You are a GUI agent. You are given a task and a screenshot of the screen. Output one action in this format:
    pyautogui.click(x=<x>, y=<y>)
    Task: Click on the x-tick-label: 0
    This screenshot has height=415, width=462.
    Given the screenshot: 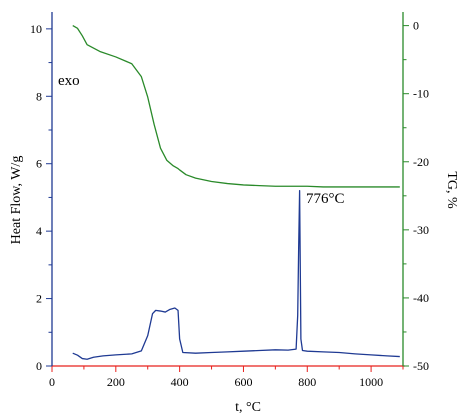 What is the action you would take?
    pyautogui.click(x=52, y=382)
    